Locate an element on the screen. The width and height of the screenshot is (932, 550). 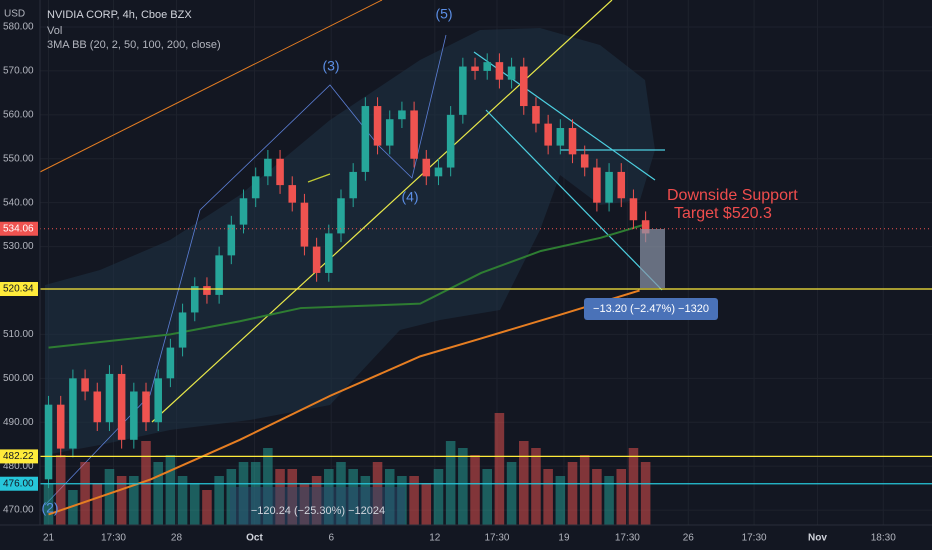
wave-label: (2) is located at coordinates (49, 508).